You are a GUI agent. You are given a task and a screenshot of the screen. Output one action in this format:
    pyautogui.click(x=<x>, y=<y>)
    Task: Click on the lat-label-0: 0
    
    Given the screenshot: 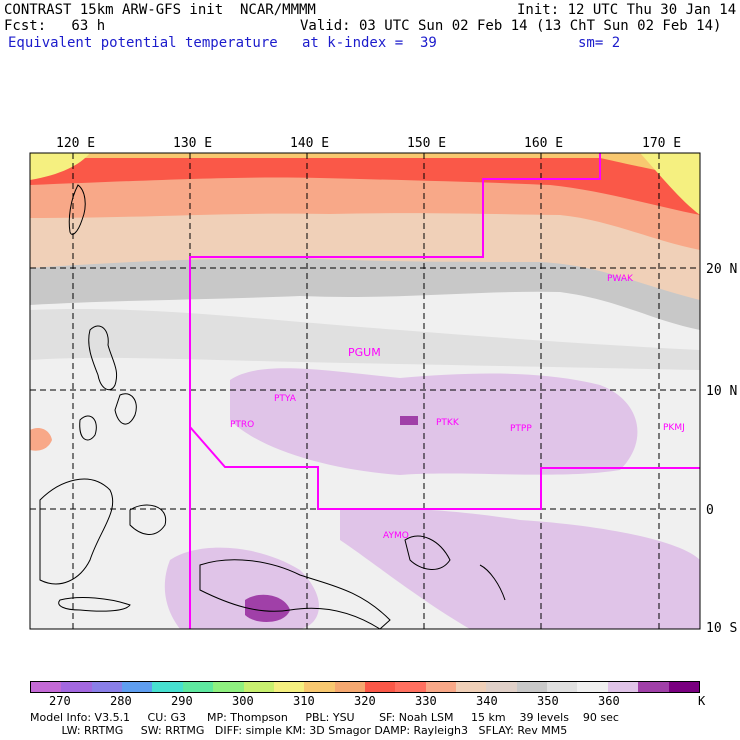 What is the action you would take?
    pyautogui.click(x=710, y=510)
    